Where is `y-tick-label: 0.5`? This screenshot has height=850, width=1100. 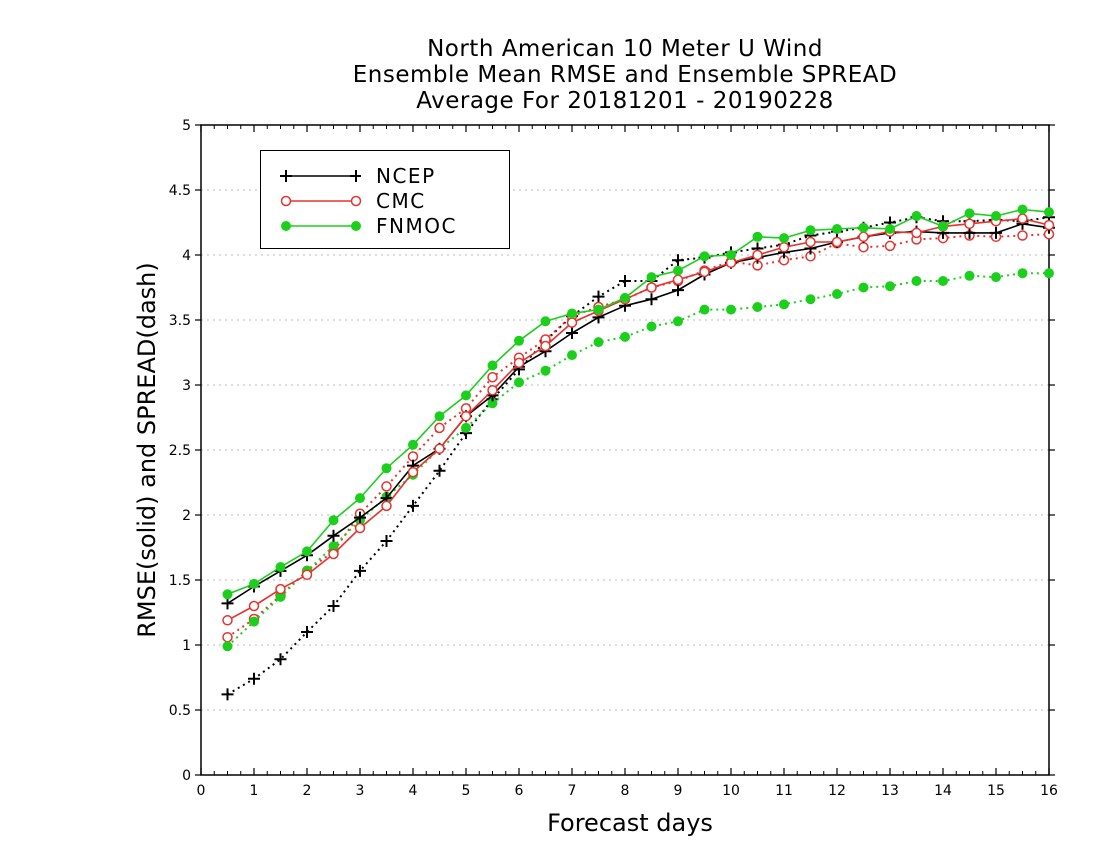 y-tick-label: 0.5 is located at coordinates (180, 711).